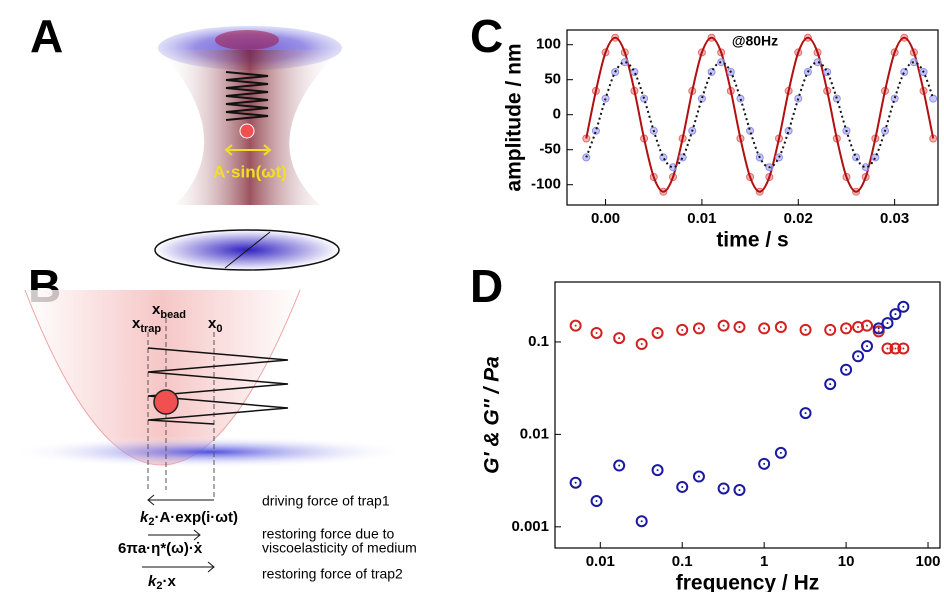  Describe the element at coordinates (328, 534) in the screenshot. I see `force-desc: restoring force due to` at that location.